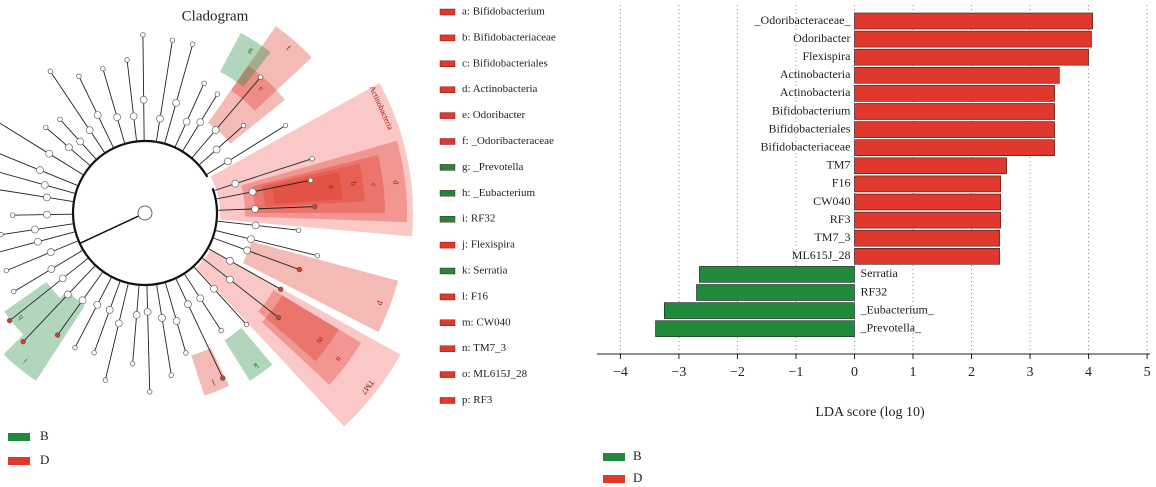 The image size is (1156, 487). Describe the element at coordinates (353, 183) in the screenshot. I see `wedge-label: b` at that location.